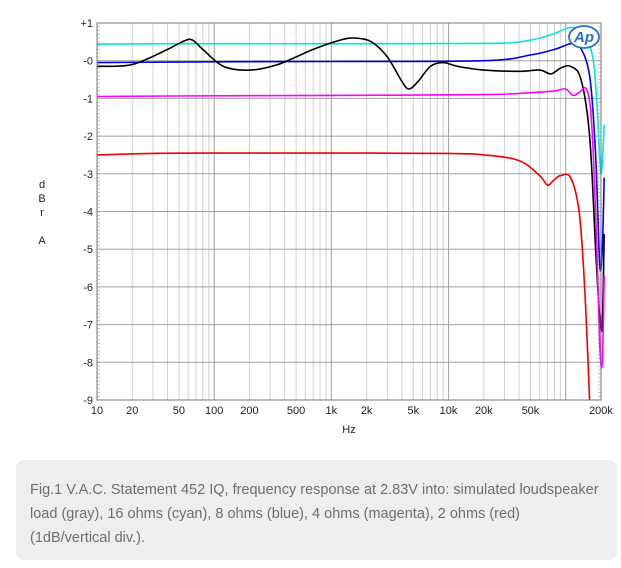 The width and height of the screenshot is (621, 568). Describe the element at coordinates (332, 411) in the screenshot. I see `x-tick-label: 1k` at that location.